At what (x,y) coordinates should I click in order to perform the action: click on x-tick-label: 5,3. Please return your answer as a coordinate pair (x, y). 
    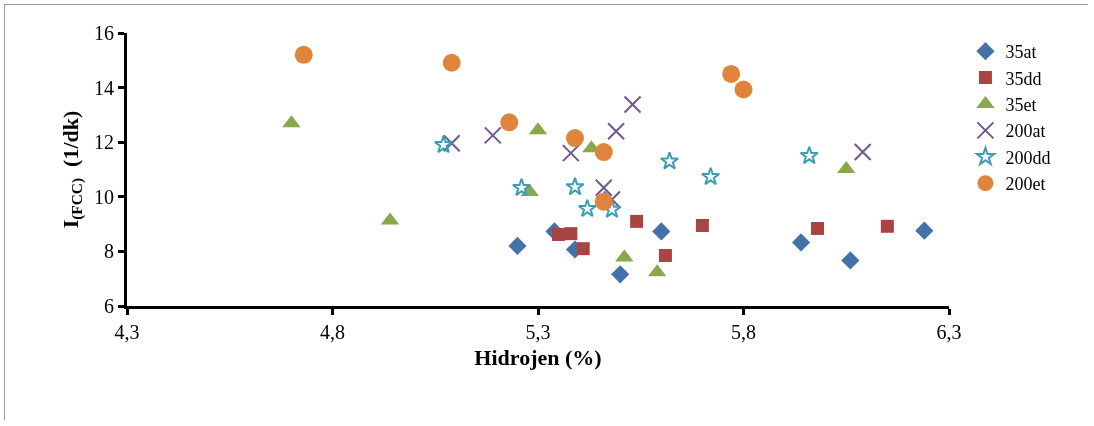
    Looking at the image, I should click on (538, 332).